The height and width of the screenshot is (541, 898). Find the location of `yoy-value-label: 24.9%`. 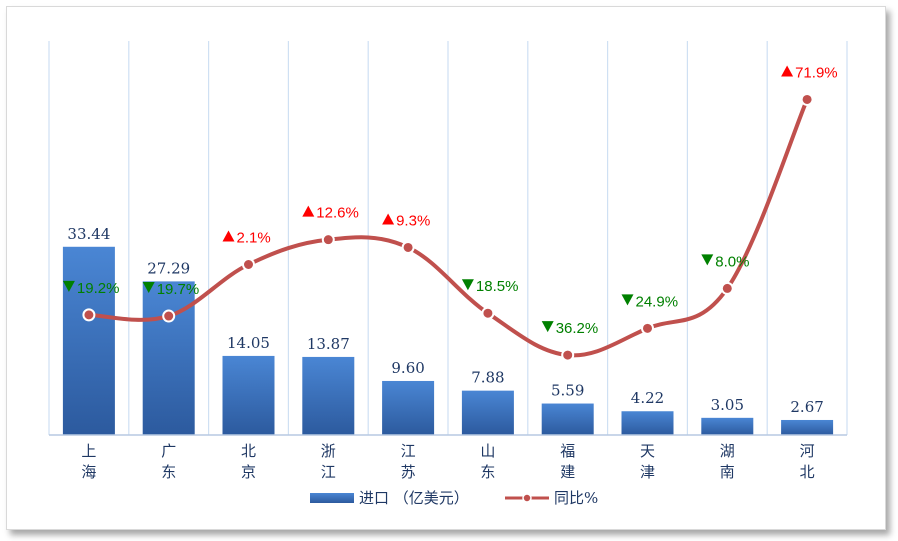

yoy-value-label: 24.9% is located at coordinates (657, 301).